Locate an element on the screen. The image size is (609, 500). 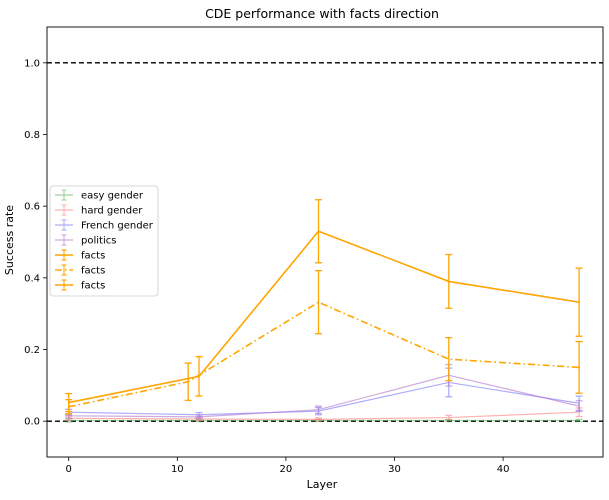
y-axis-ticks: 0.0 0.2 0.4 0.6 0.8 1.0 is located at coordinates (35, 243).